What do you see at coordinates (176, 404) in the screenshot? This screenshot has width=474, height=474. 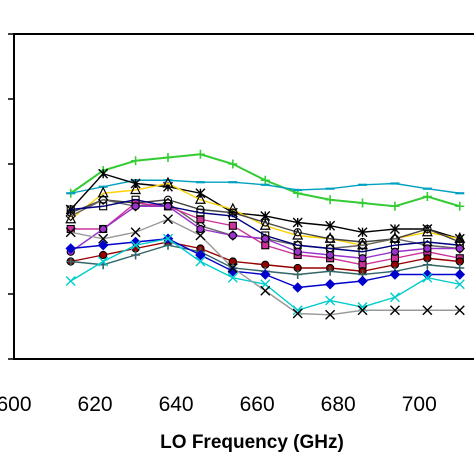 I see `x-tick-label: 640` at bounding box center [176, 404].